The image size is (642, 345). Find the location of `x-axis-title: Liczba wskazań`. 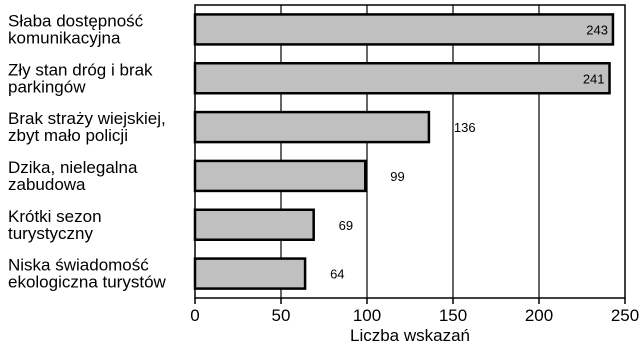

x-axis-title: Liczba wskazań is located at coordinates (410, 335).